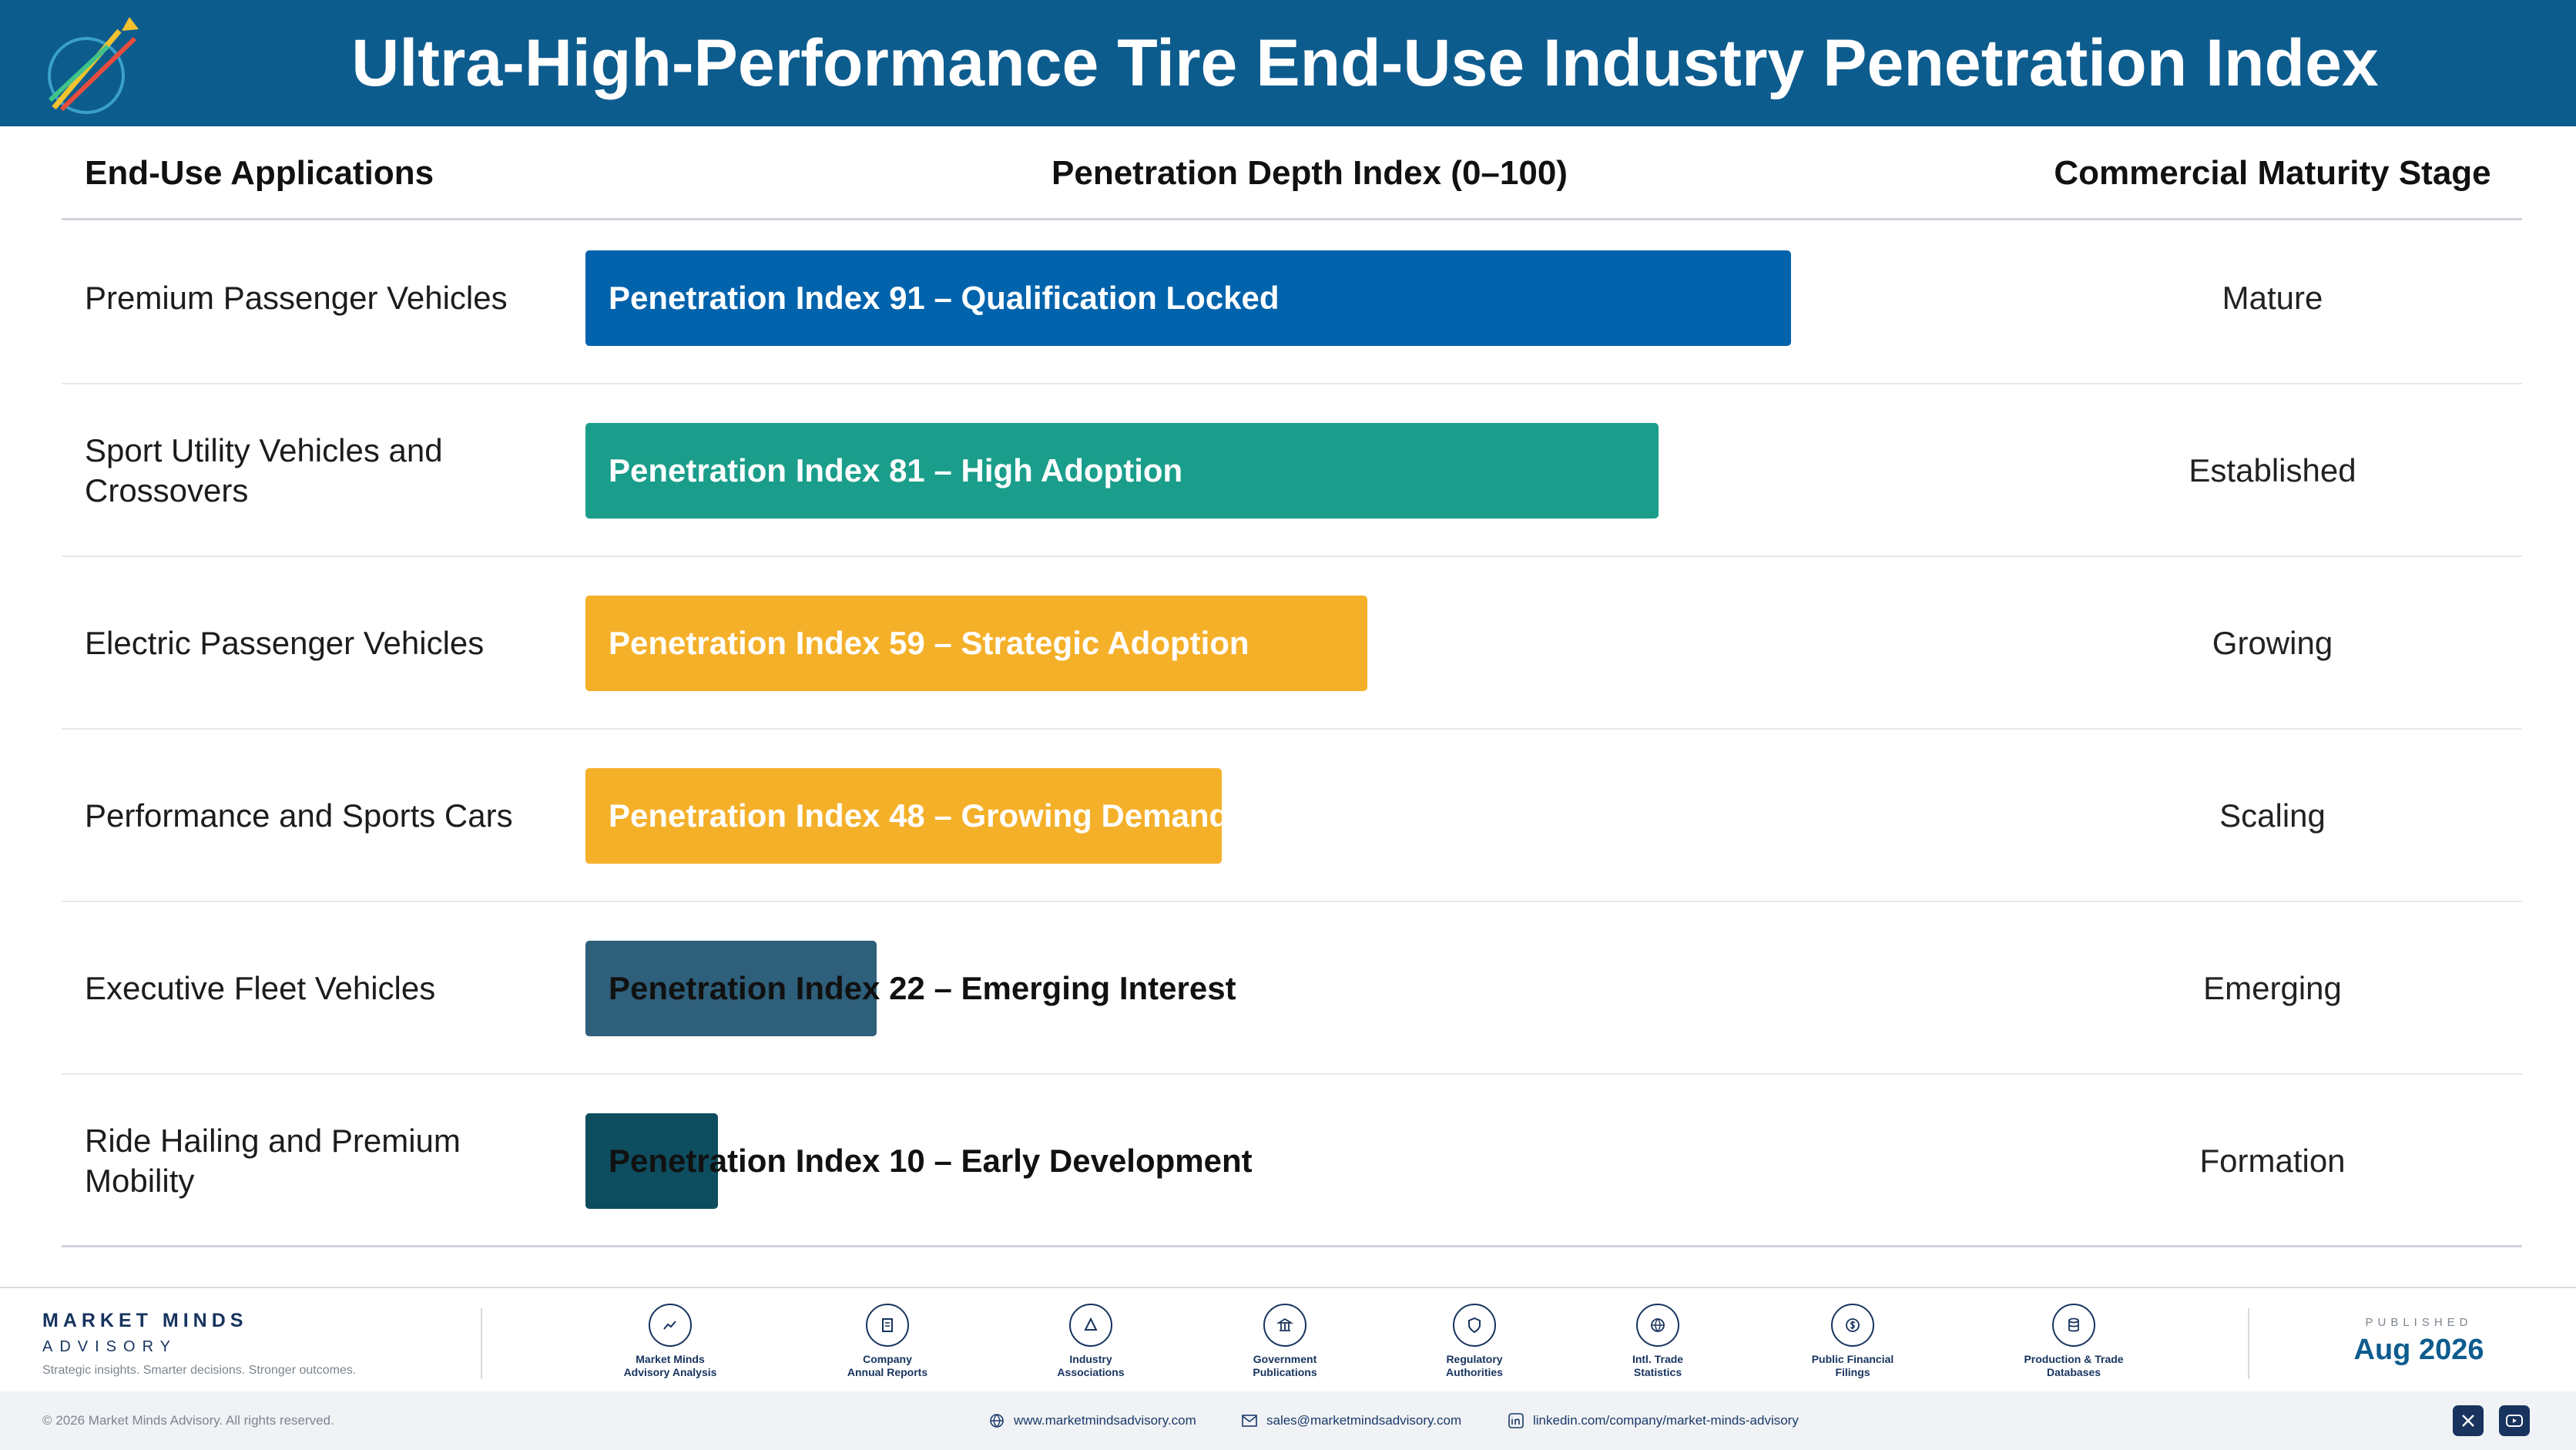  What do you see at coordinates (2073, 1372) in the screenshot?
I see `source-label-line2: Databases` at bounding box center [2073, 1372].